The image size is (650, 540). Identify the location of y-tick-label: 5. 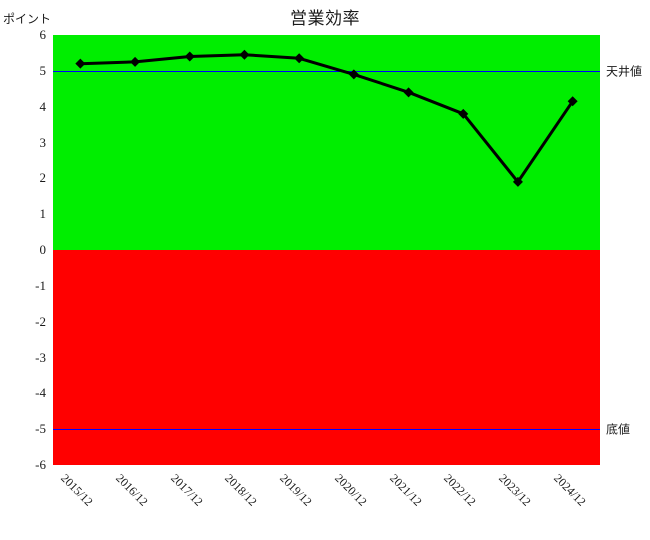
(43, 70).